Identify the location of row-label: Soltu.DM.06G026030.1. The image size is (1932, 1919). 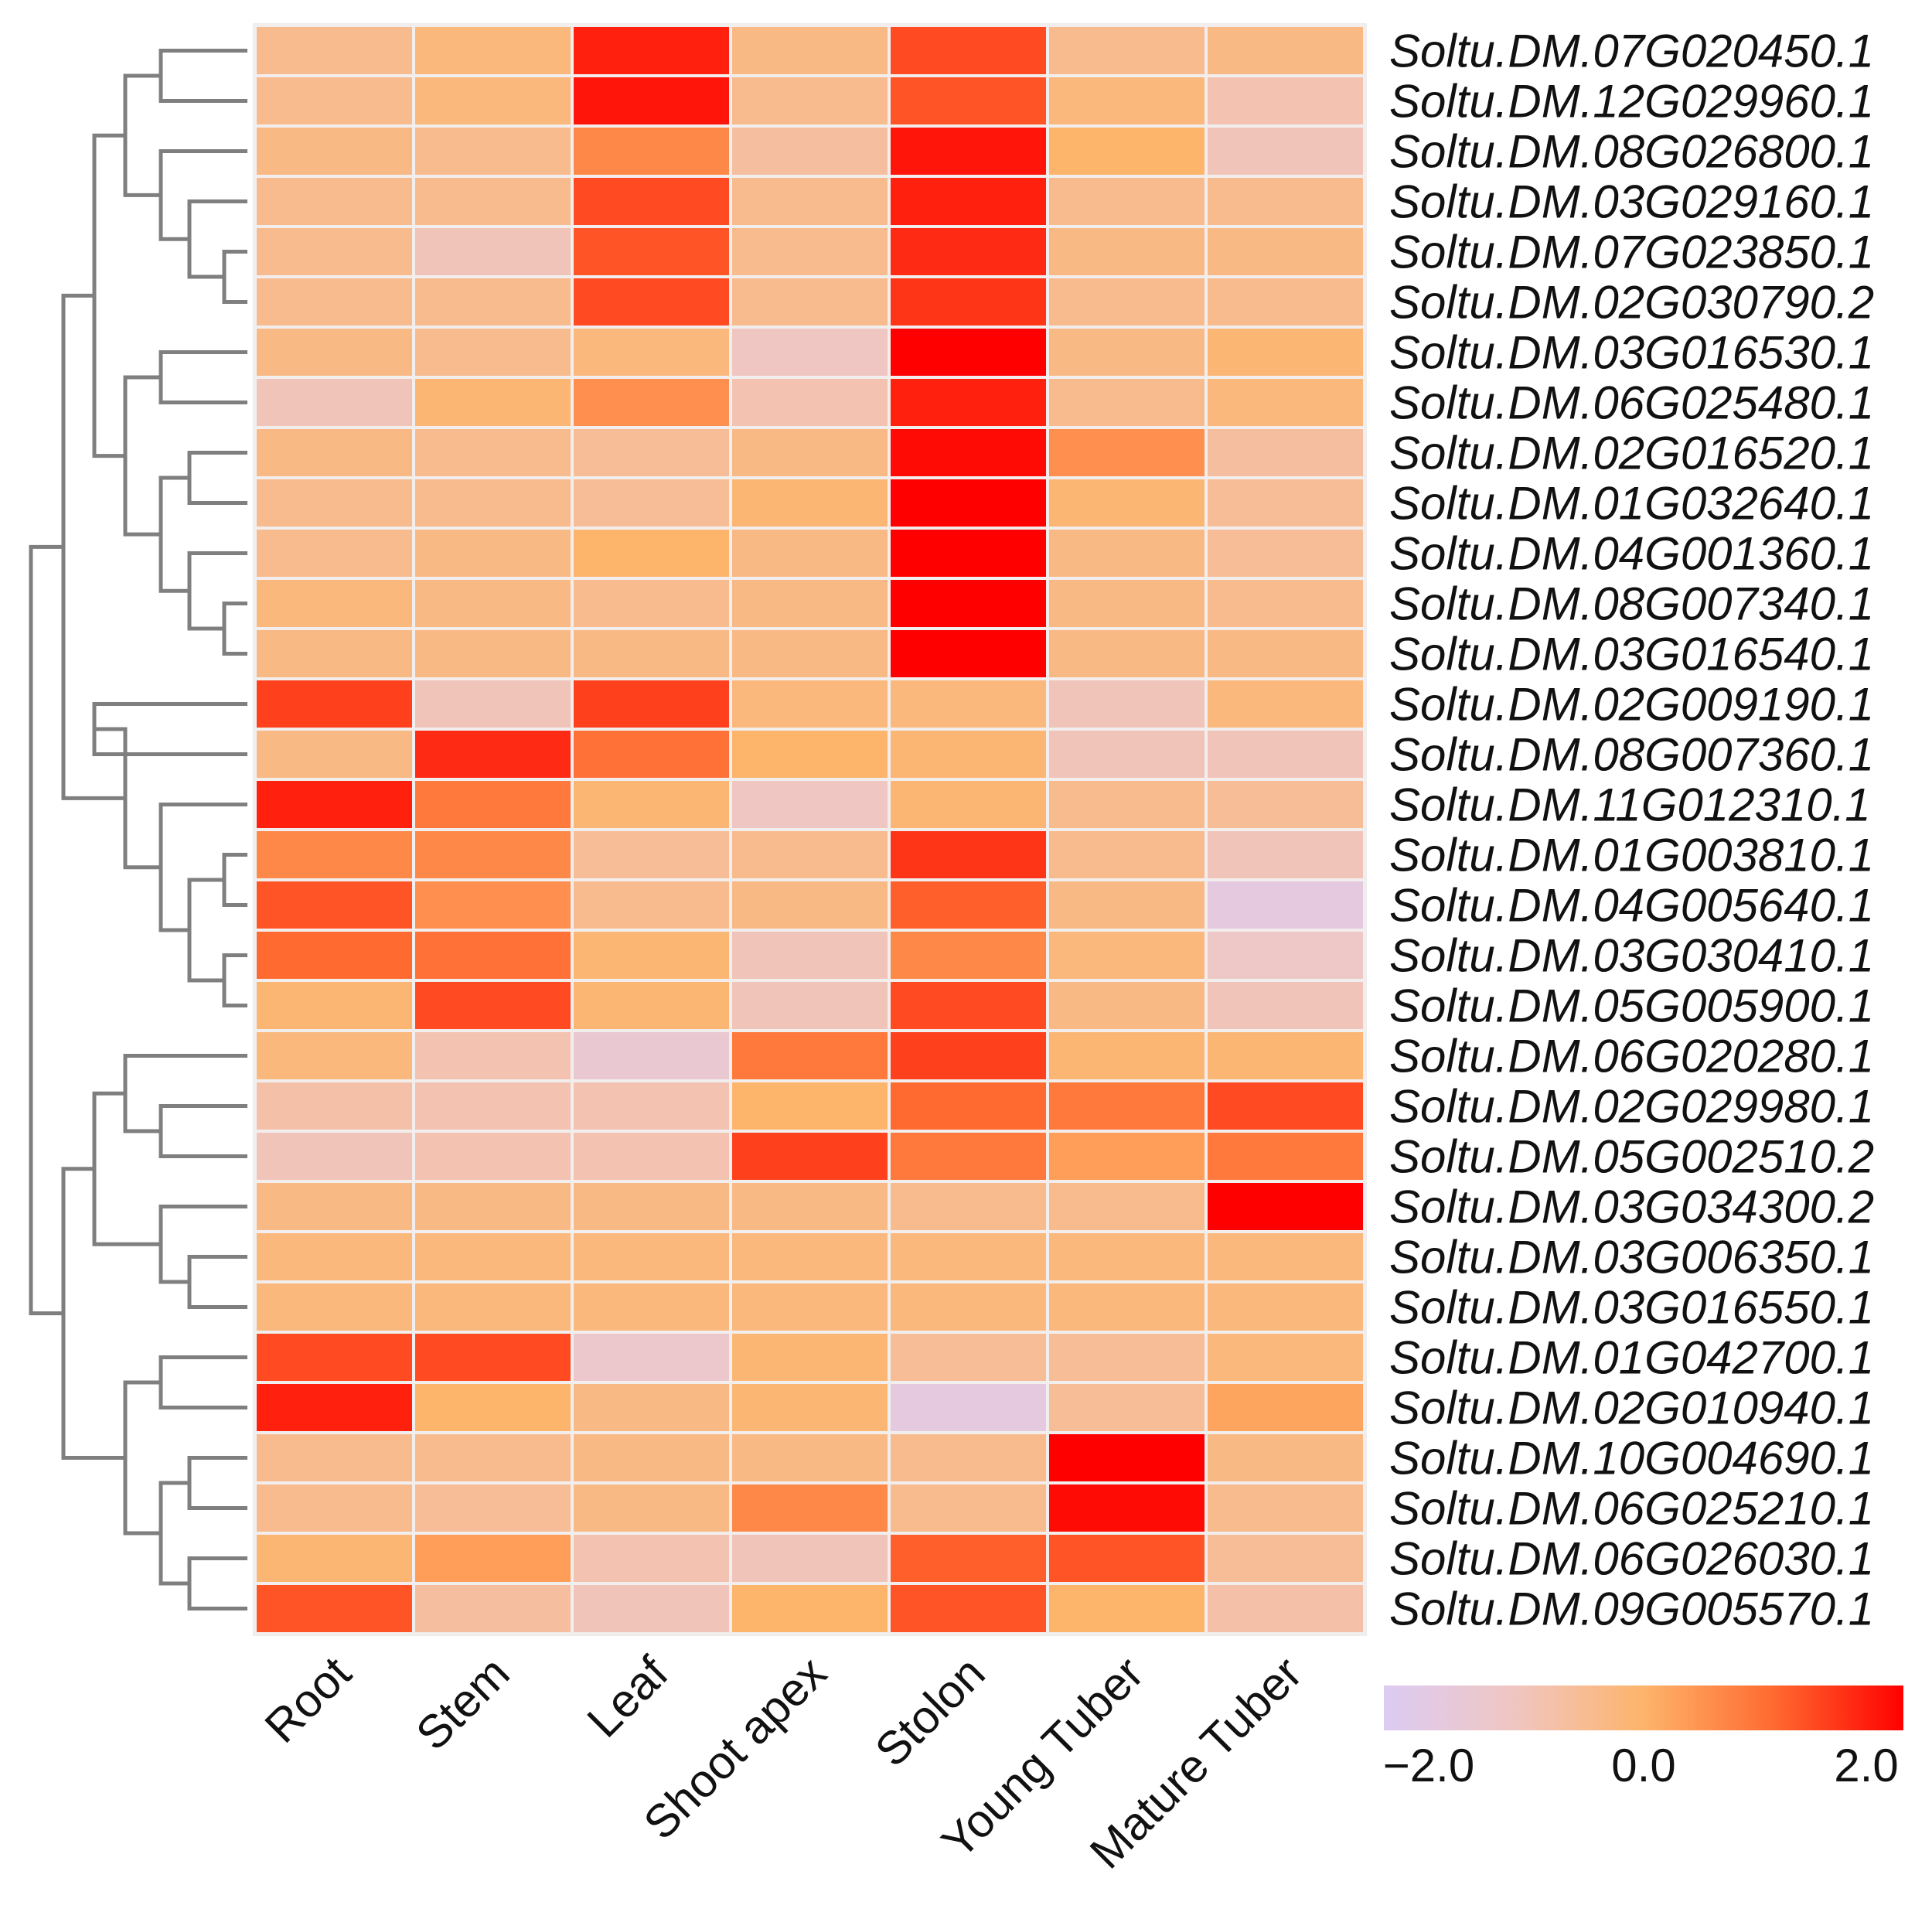
(1631, 1559).